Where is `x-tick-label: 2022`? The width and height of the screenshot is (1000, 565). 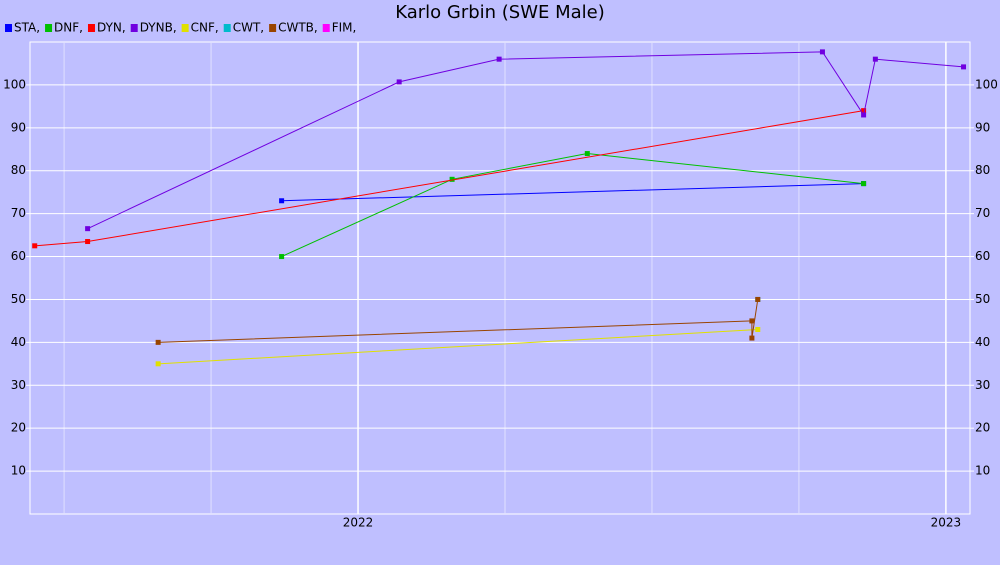
x-tick-label: 2022 is located at coordinates (358, 523).